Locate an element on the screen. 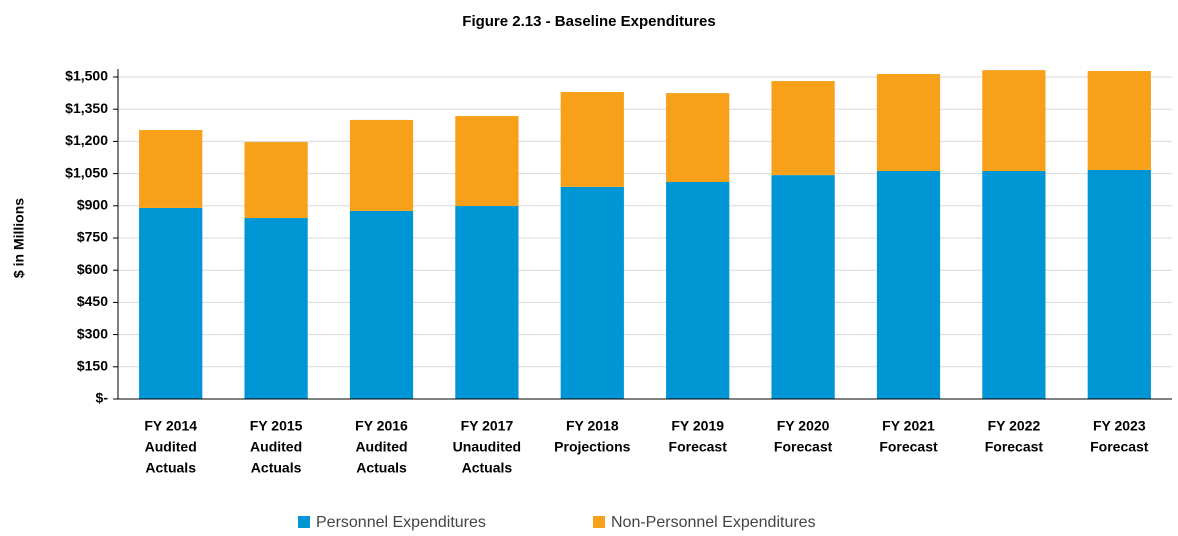 Image resolution: width=1178 pixels, height=536 pixels. y-tick-label: $1,350 is located at coordinates (86, 108).